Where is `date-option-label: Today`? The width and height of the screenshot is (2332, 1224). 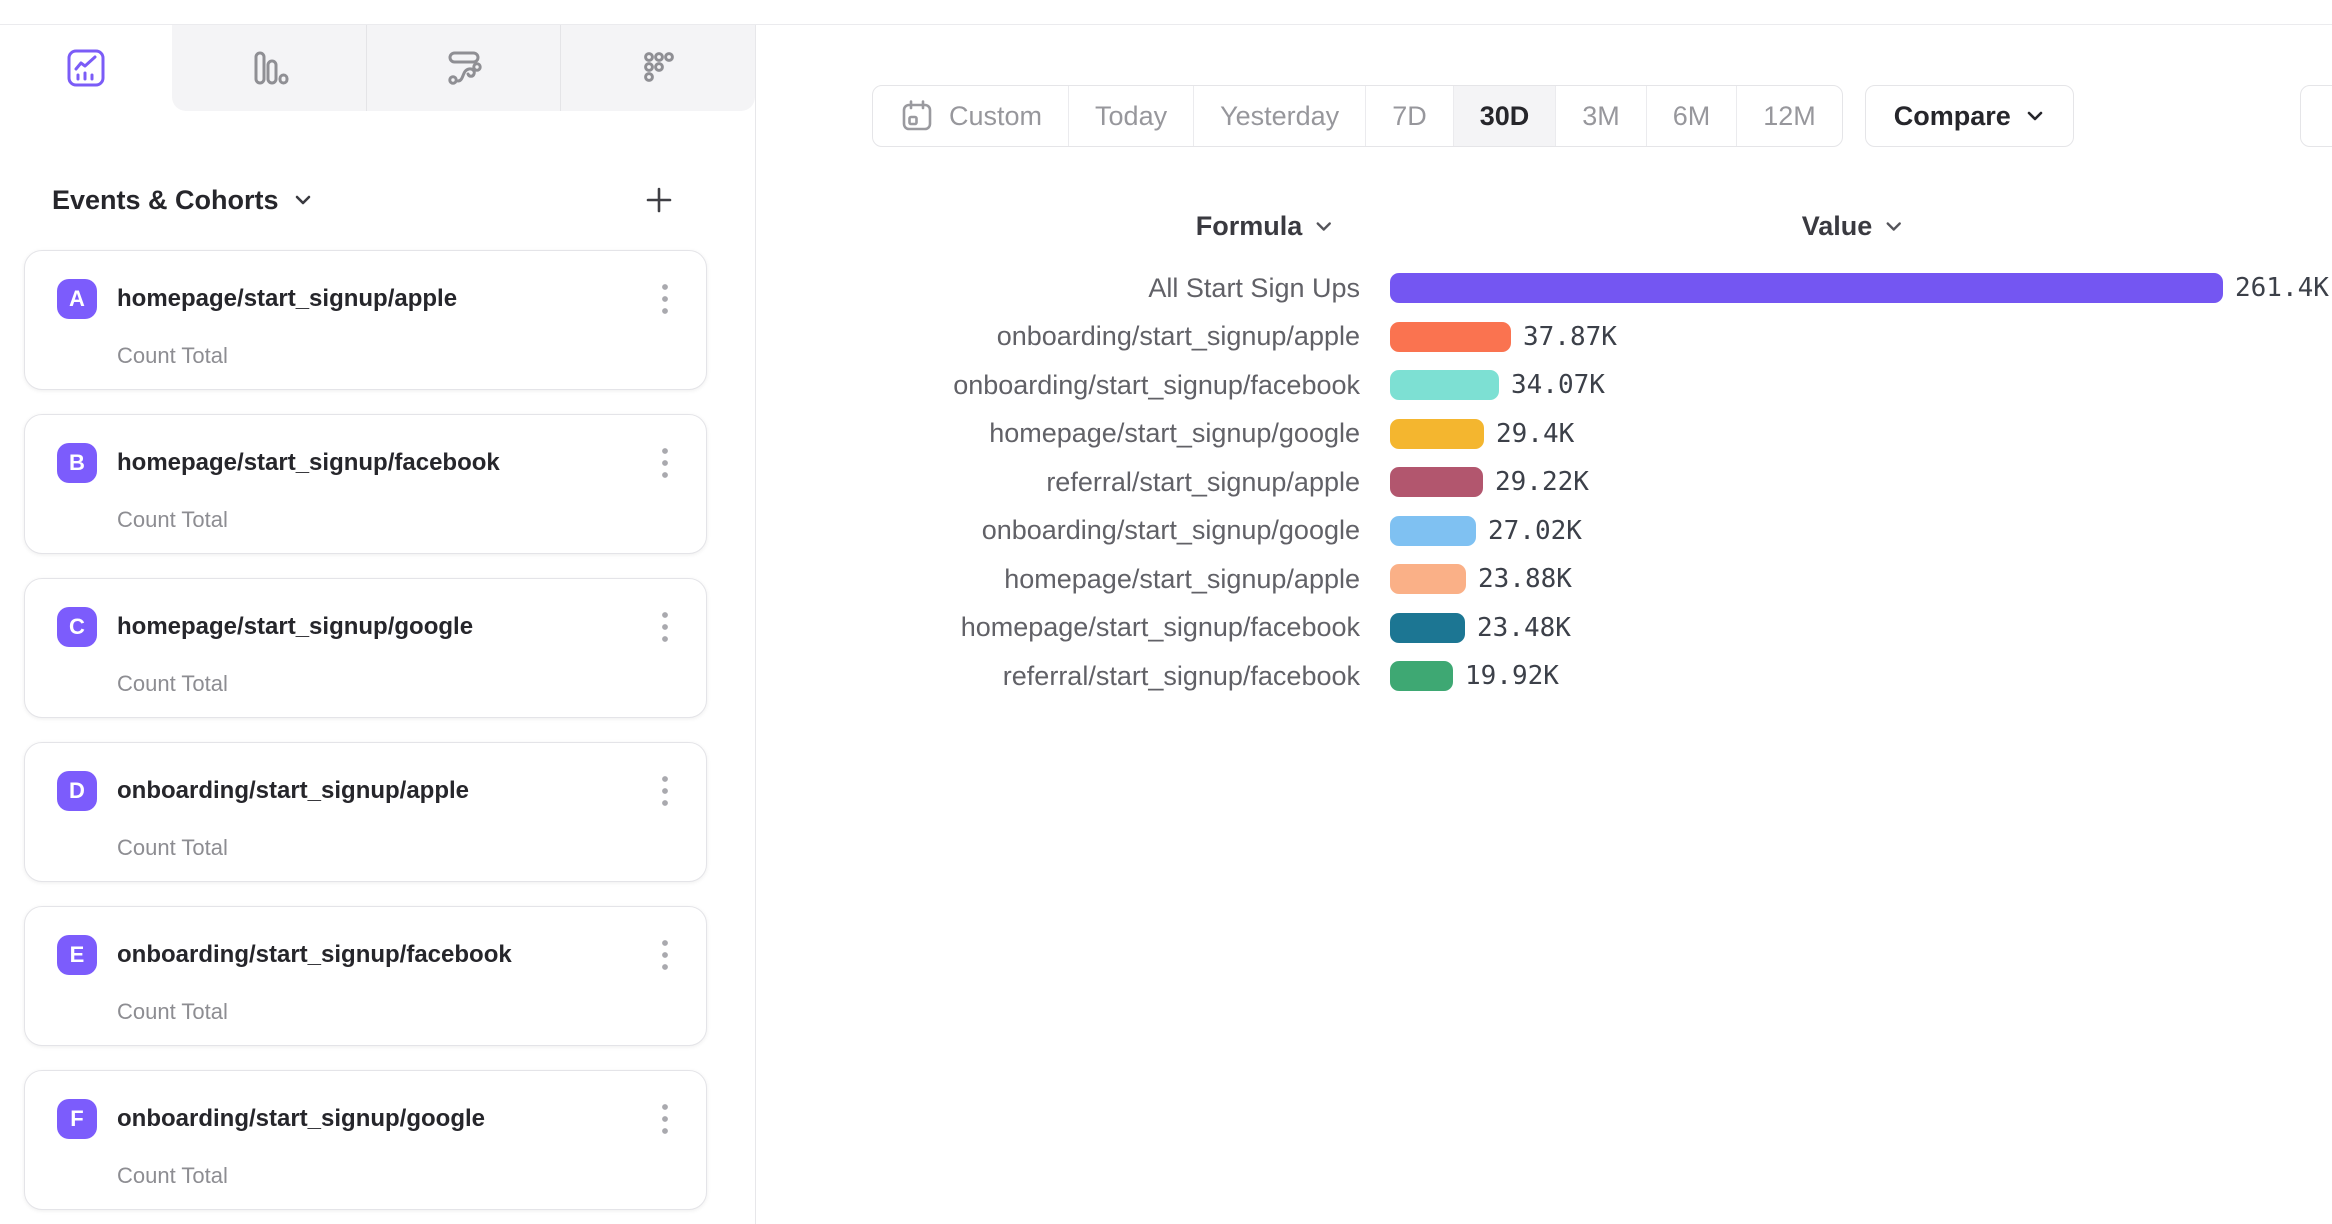
date-option-label: Today is located at coordinates (1131, 115).